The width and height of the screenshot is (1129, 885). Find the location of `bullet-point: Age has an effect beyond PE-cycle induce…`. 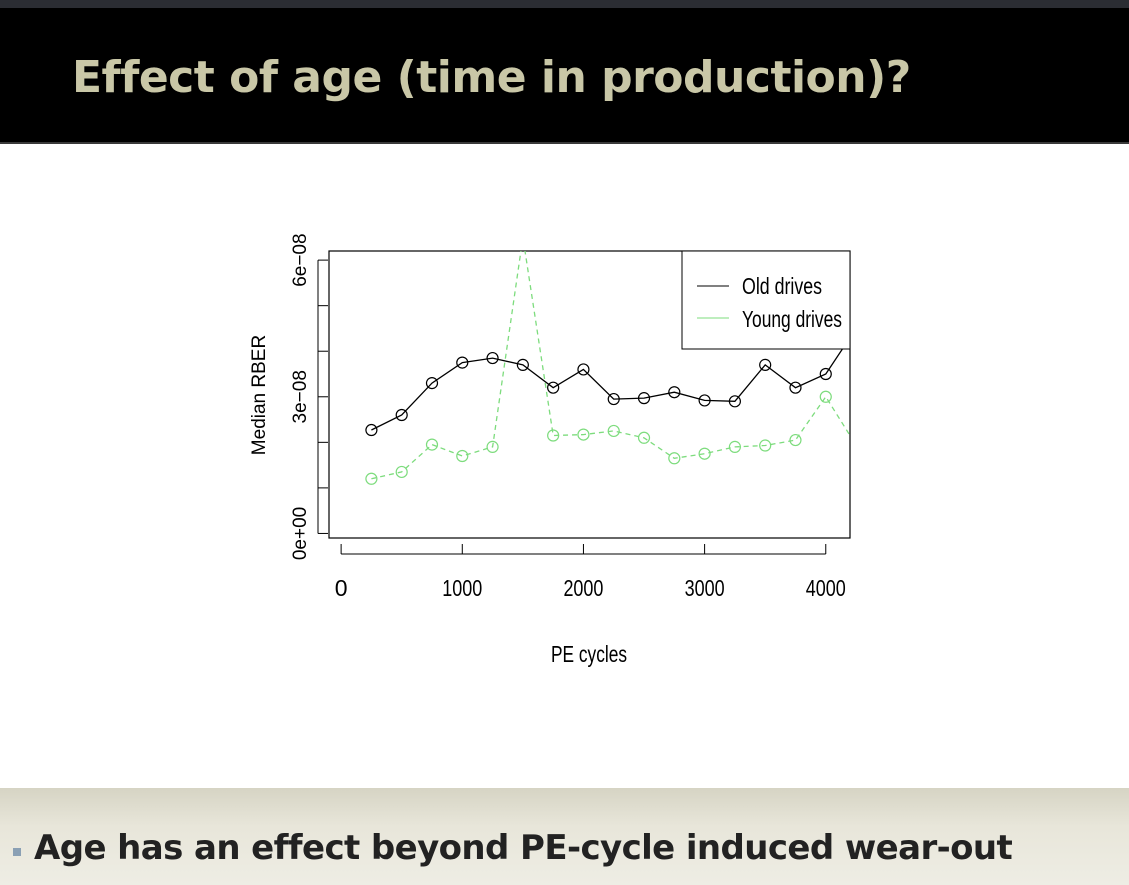

bullet-point: Age has an effect beyond PE-cycle induce… is located at coordinates (523, 848).